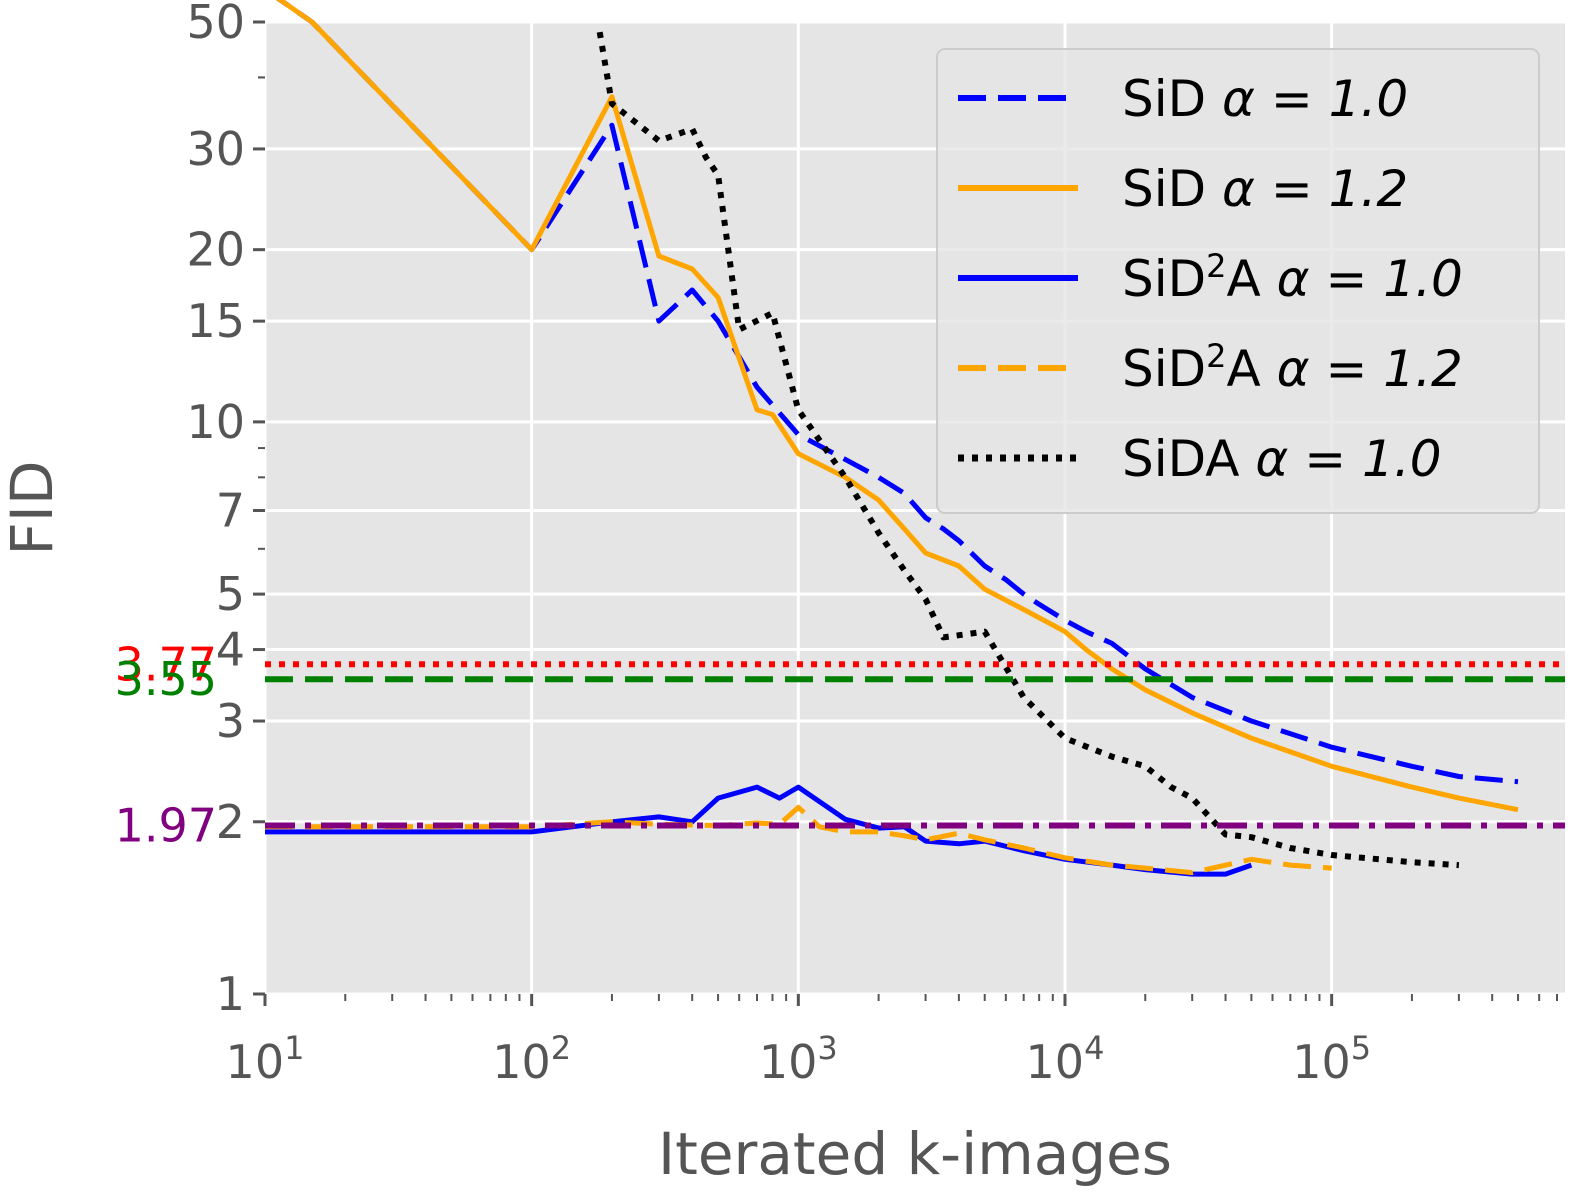  What do you see at coordinates (1065, 1059) in the screenshot?
I see `x-tick-label: 10⁴` at bounding box center [1065, 1059].